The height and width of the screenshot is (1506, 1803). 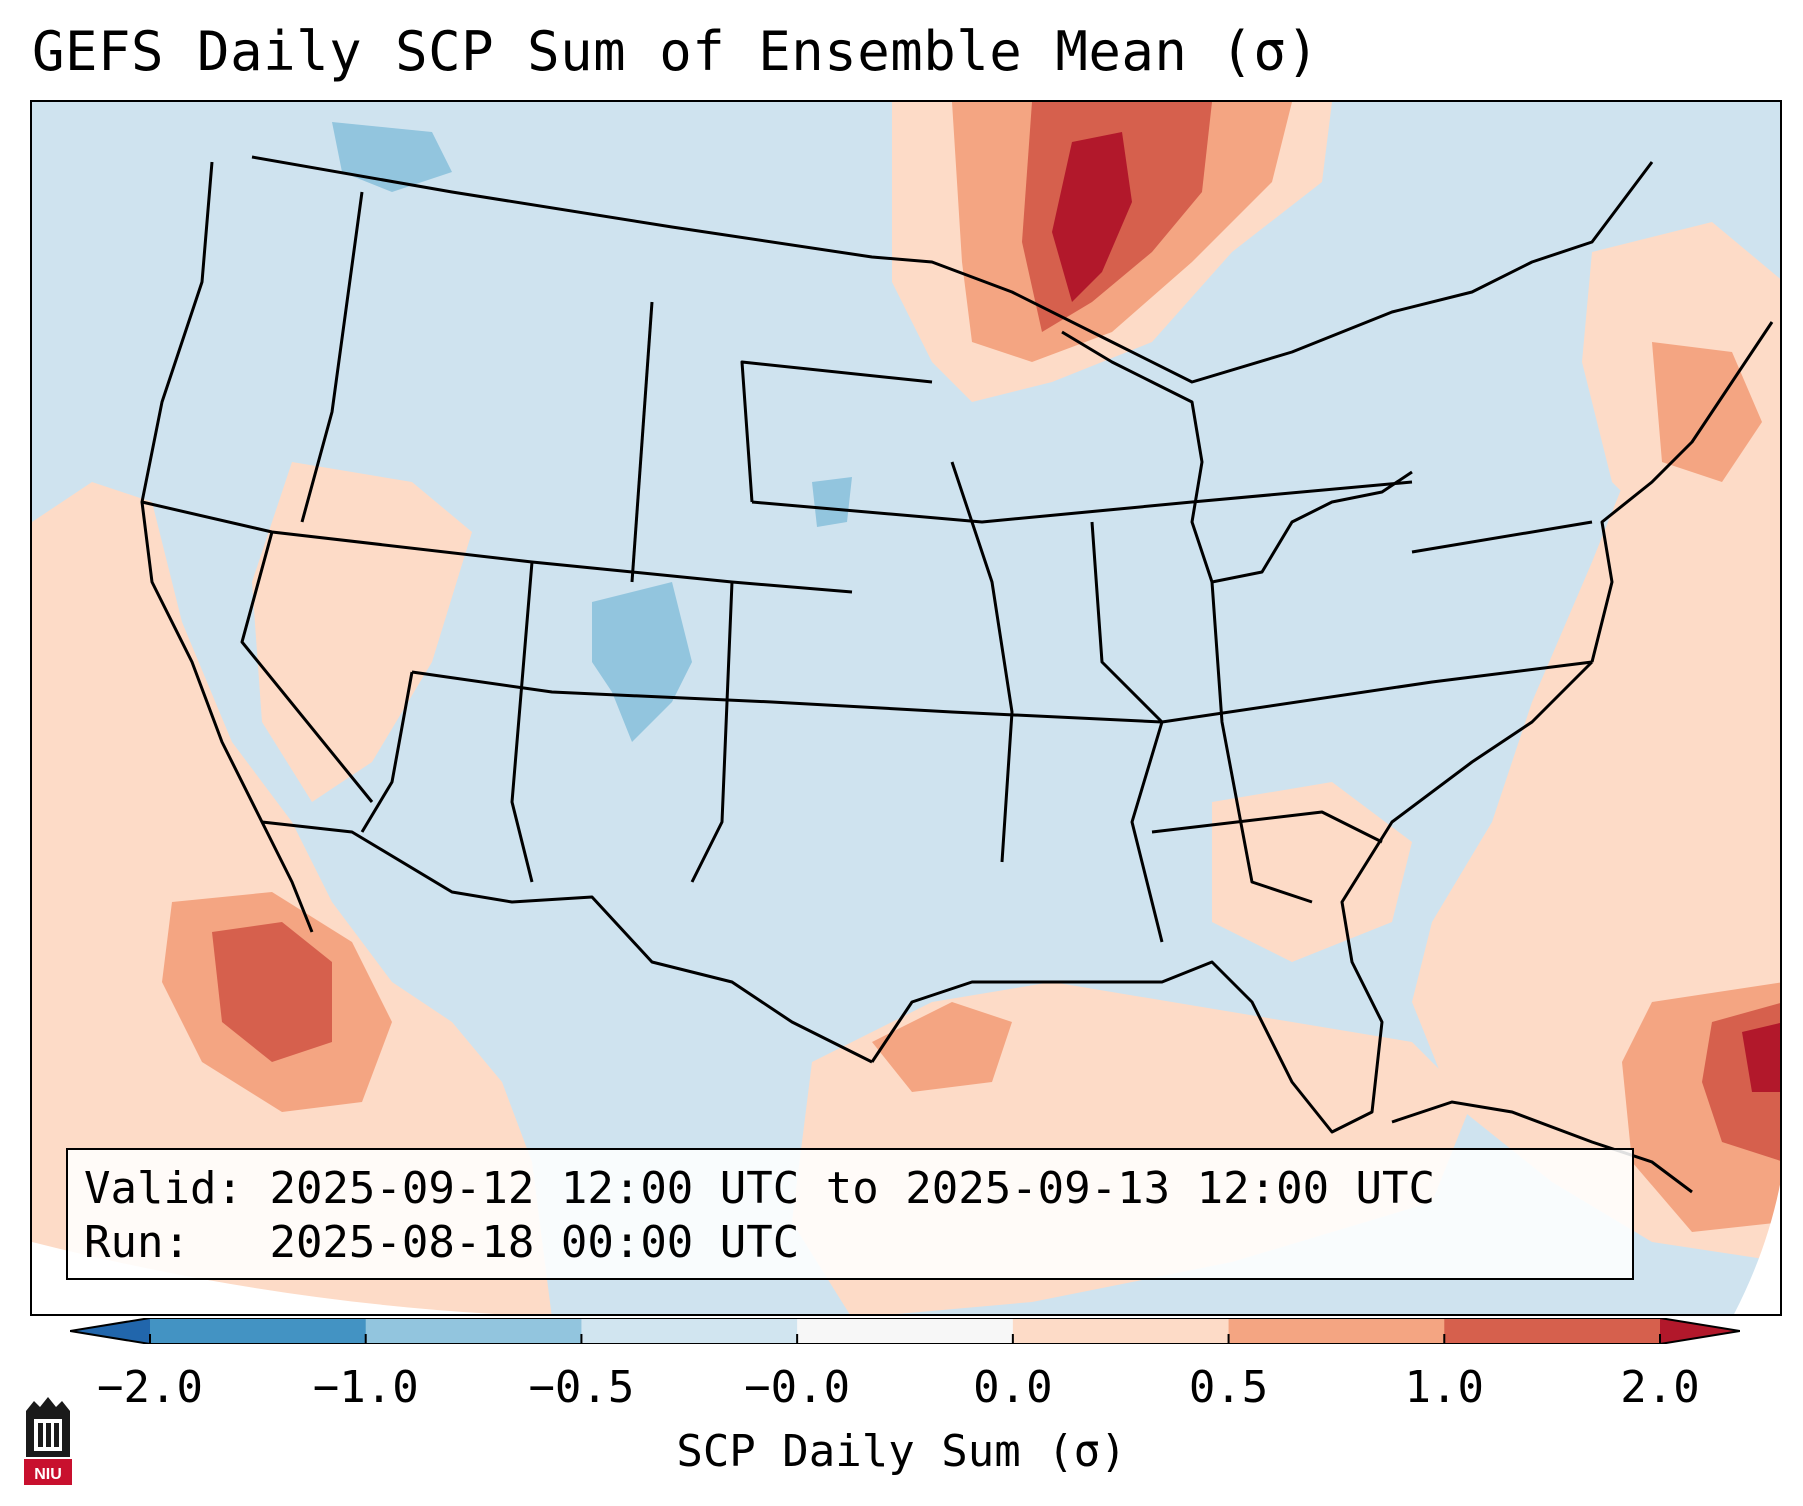 I want to click on atlantic-coast, so click(x=1682, y=492).